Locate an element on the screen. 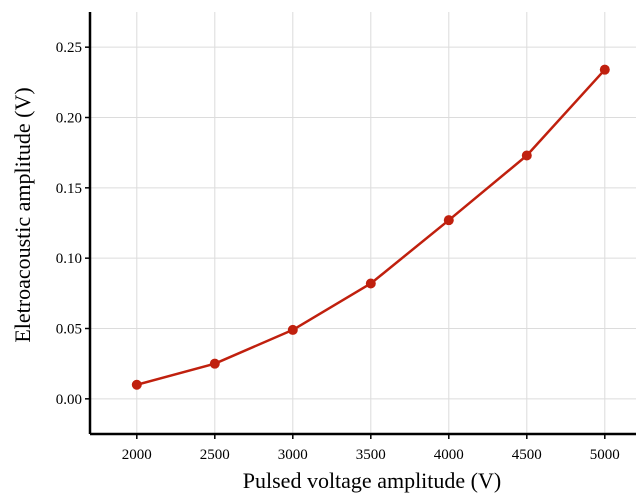 The width and height of the screenshot is (638, 494). y-tick-label: 0.00 is located at coordinates (69, 400).